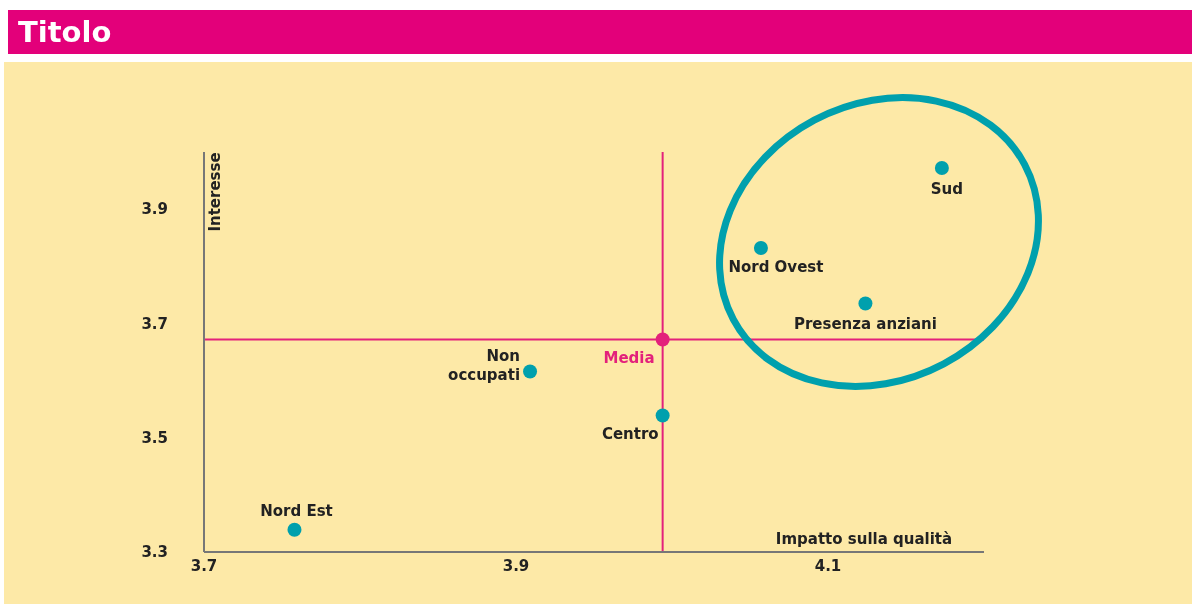  I want to click on y-tick-label: 3.3, so click(154, 552).